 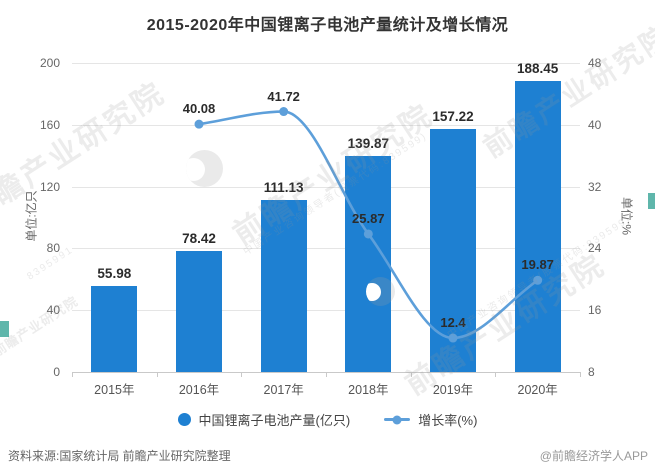 I want to click on left-axis-tick-label: 80, so click(x=53, y=248).